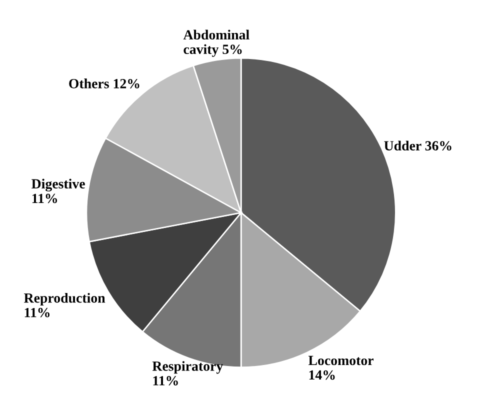 Image resolution: width=492 pixels, height=409 pixels. What do you see at coordinates (58, 185) in the screenshot?
I see `slice-label: Digestive` at bounding box center [58, 185].